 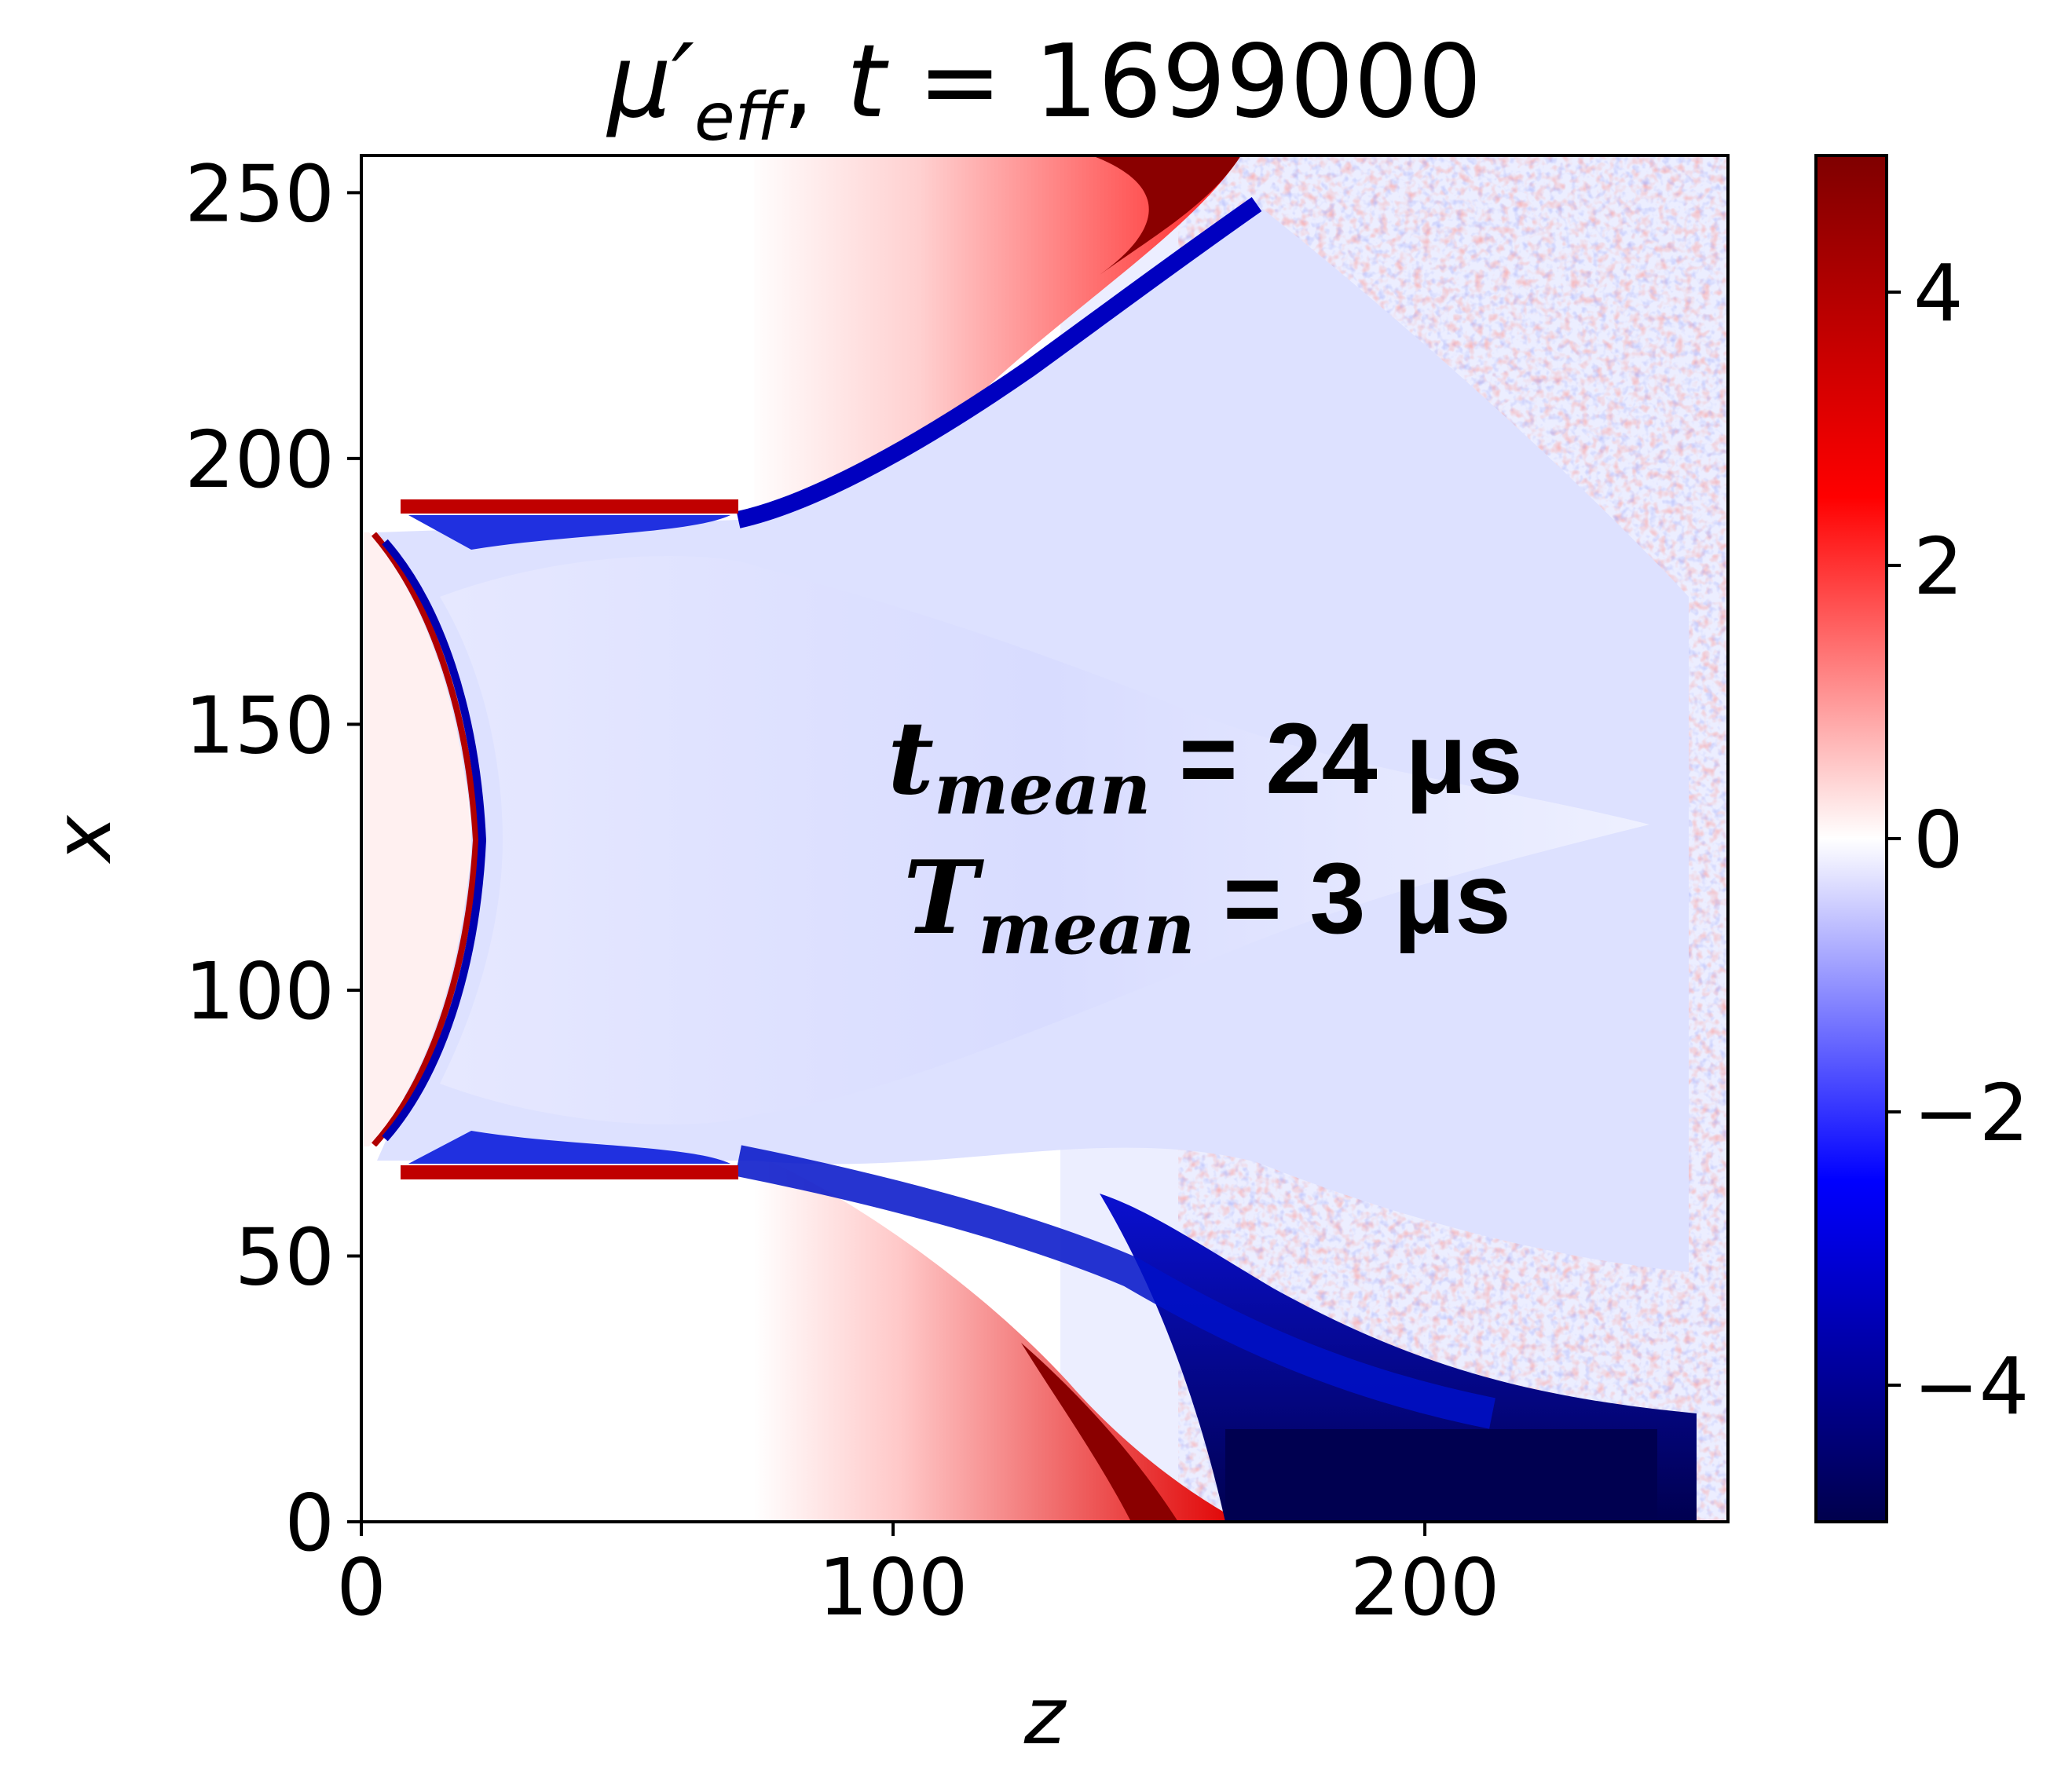 What do you see at coordinates (260, 991) in the screenshot?
I see `y-tick-label-2: 100` at bounding box center [260, 991].